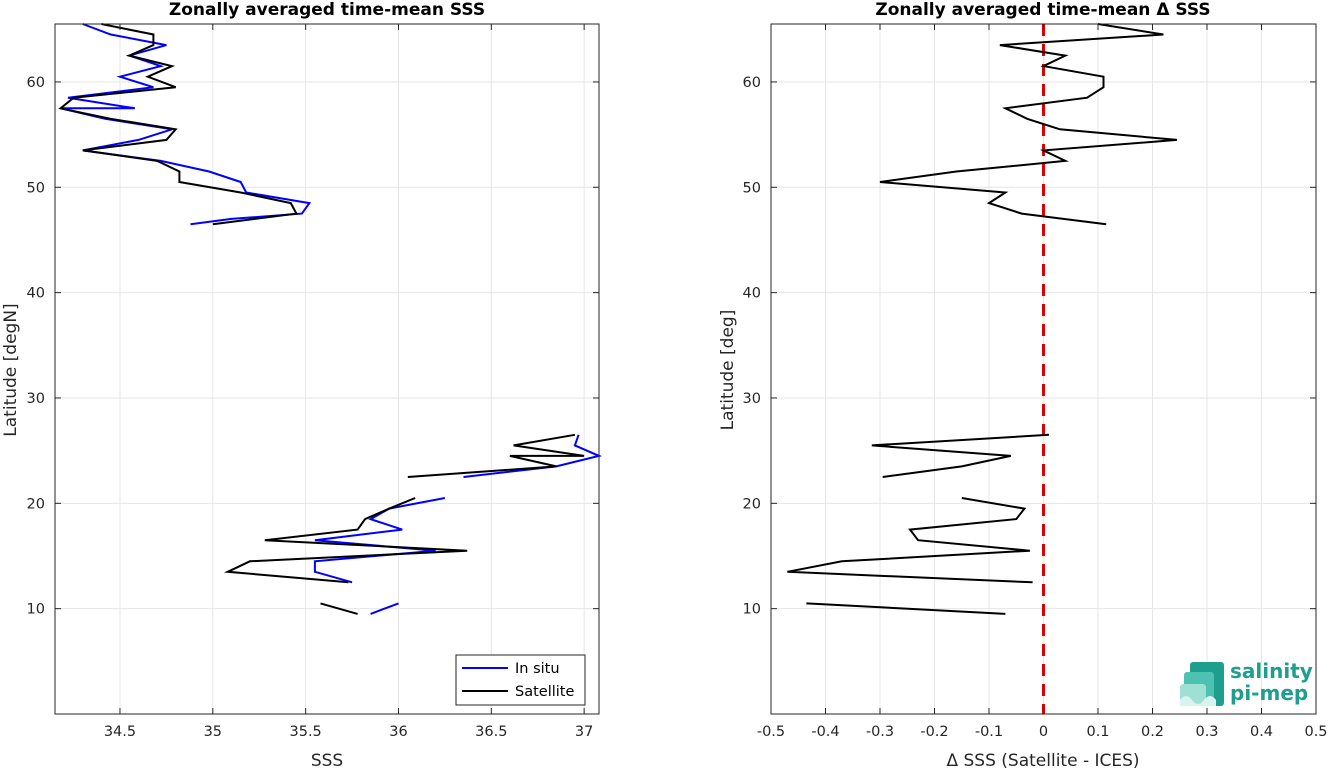 The height and width of the screenshot is (769, 1330). I want to click on logo-wave-icon, so click(1202, 684).